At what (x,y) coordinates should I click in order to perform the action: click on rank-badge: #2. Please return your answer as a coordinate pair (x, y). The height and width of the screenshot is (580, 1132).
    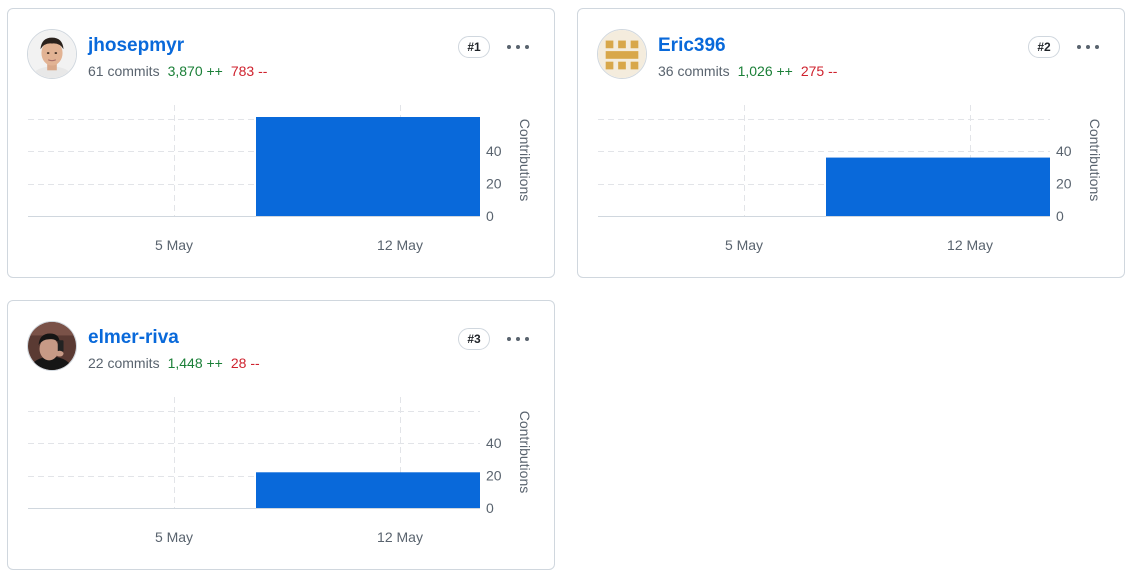
    Looking at the image, I should click on (1044, 47).